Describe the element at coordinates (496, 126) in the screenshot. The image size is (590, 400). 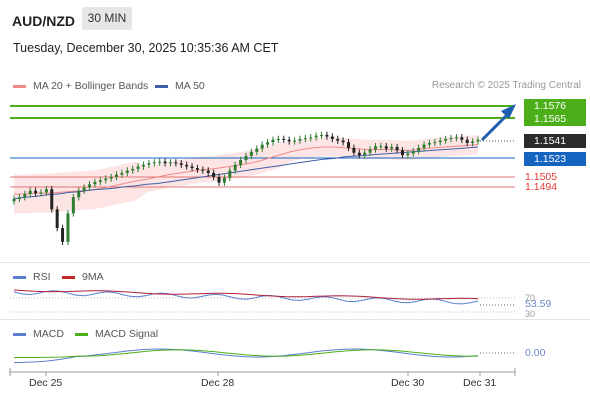
I see `forecast-arrow` at that location.